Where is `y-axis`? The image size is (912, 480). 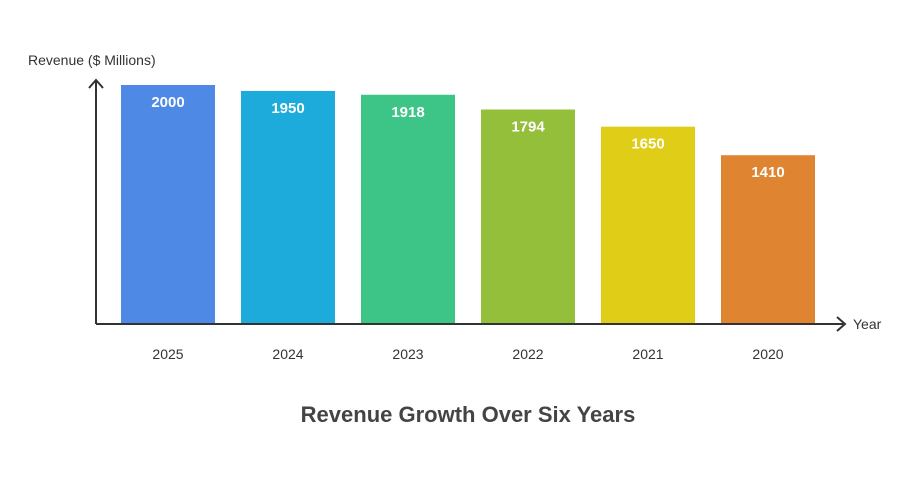
y-axis is located at coordinates (96, 201).